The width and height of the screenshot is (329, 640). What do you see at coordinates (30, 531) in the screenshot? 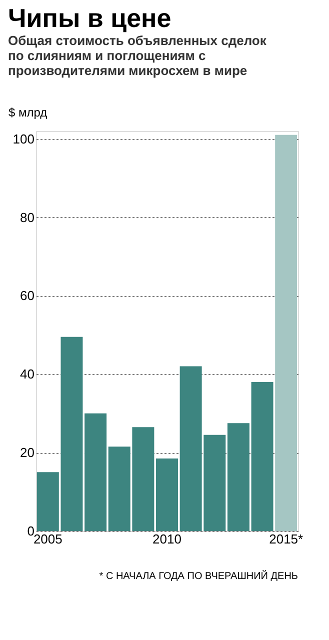
I see `y-tick-label: 0` at bounding box center [30, 531].